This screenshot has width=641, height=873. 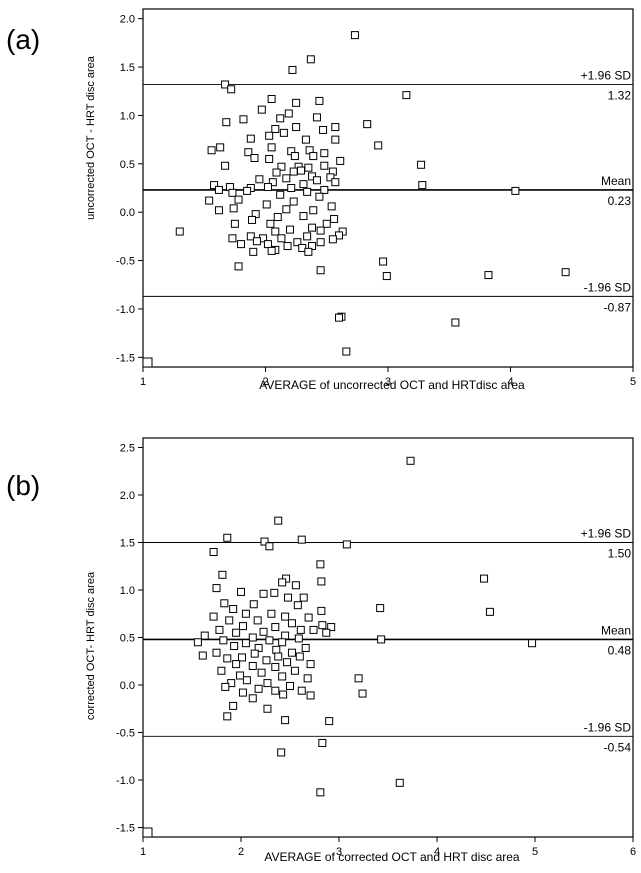 What do you see at coordinates (23, 39) in the screenshot?
I see `panel-label: (a)` at bounding box center [23, 39].